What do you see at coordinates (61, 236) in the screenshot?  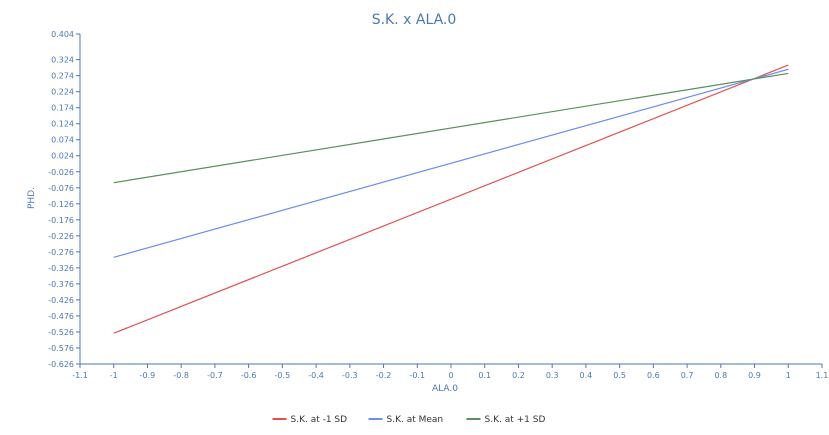 I see `y-tick-label: -0.226` at bounding box center [61, 236].